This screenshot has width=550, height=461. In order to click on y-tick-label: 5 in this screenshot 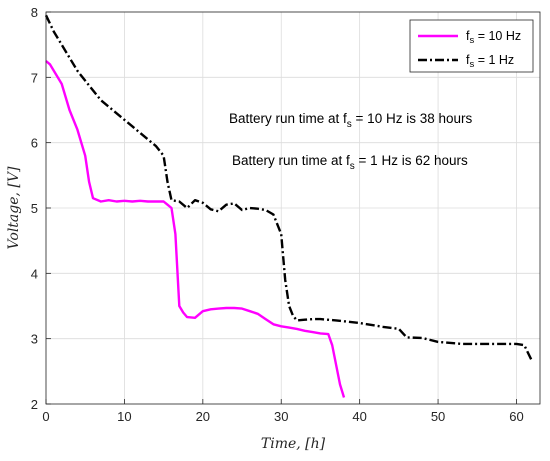, I will do `click(34, 208)`.